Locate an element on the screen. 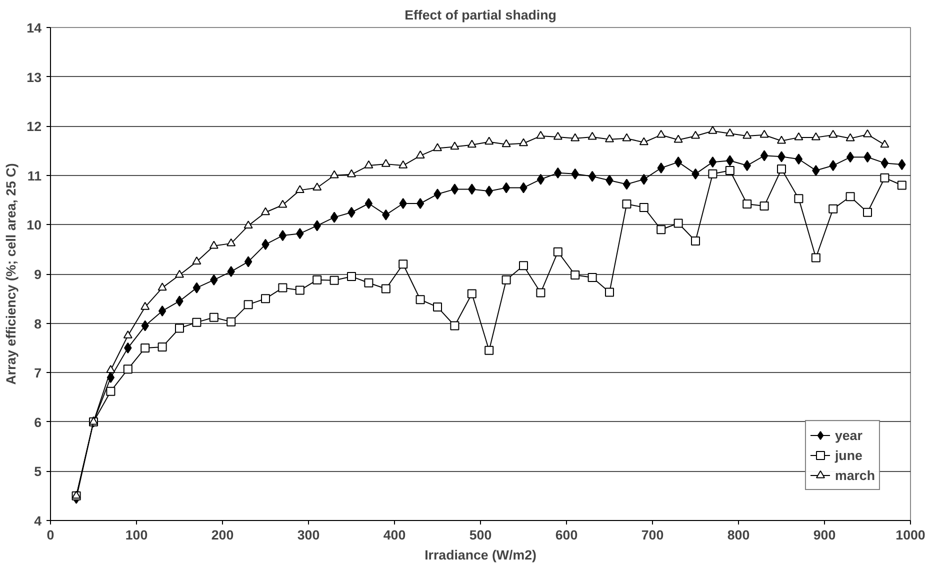 This screenshot has width=938, height=571. y-tick-label: 12 is located at coordinates (34, 126).